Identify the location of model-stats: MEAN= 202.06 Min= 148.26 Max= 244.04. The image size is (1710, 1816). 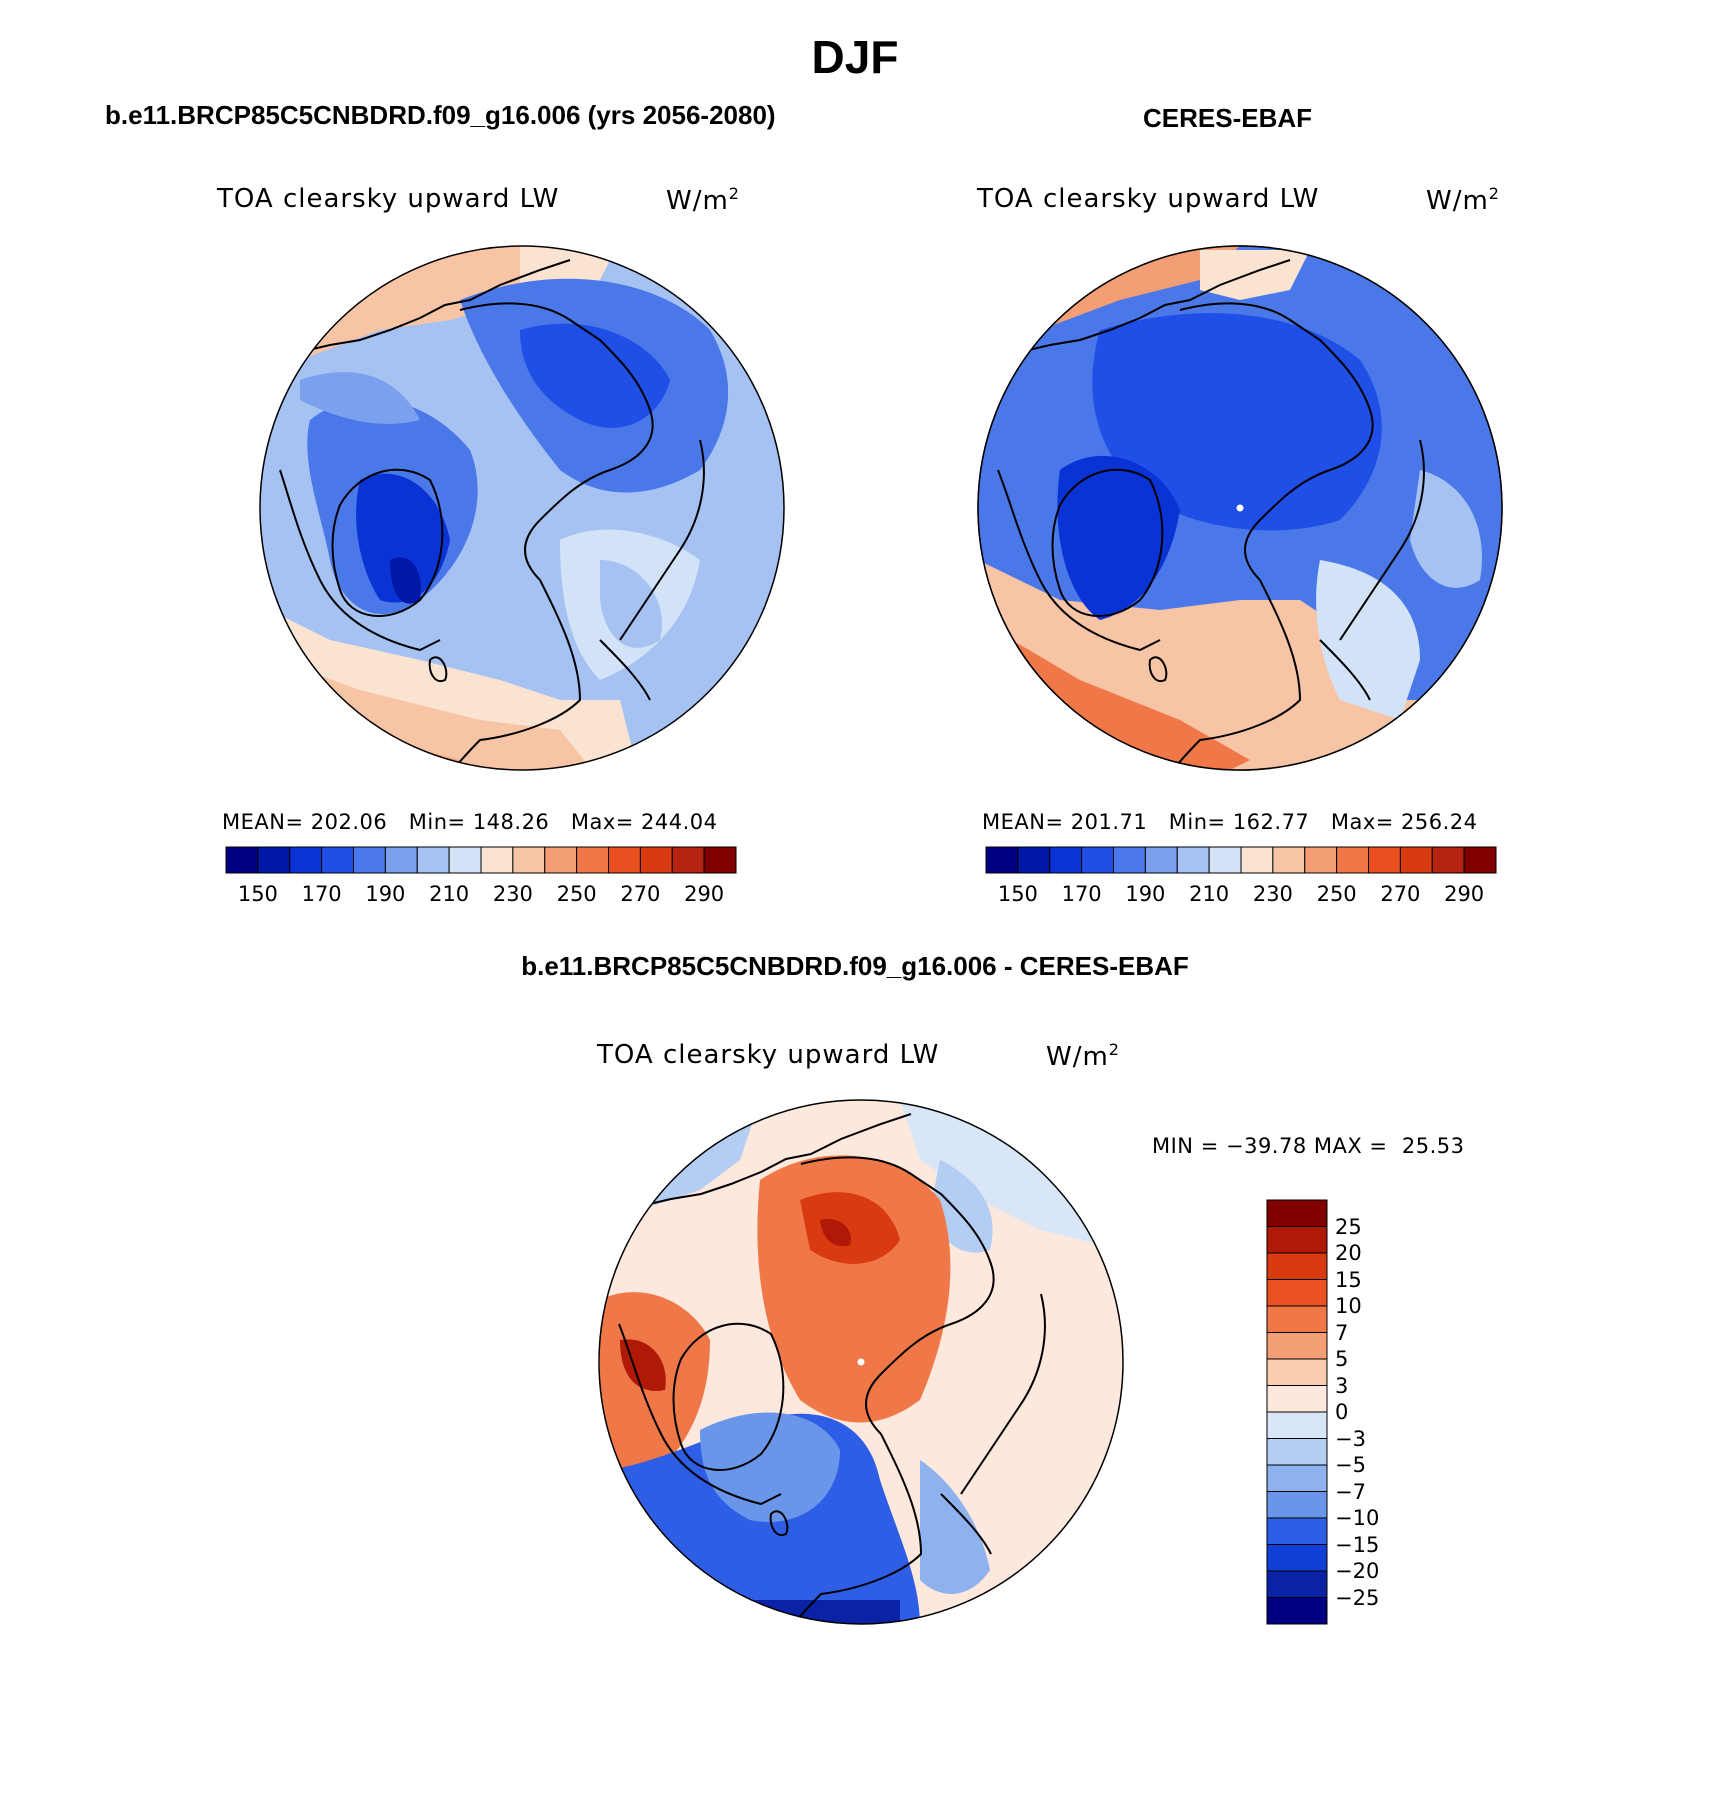
(470, 822).